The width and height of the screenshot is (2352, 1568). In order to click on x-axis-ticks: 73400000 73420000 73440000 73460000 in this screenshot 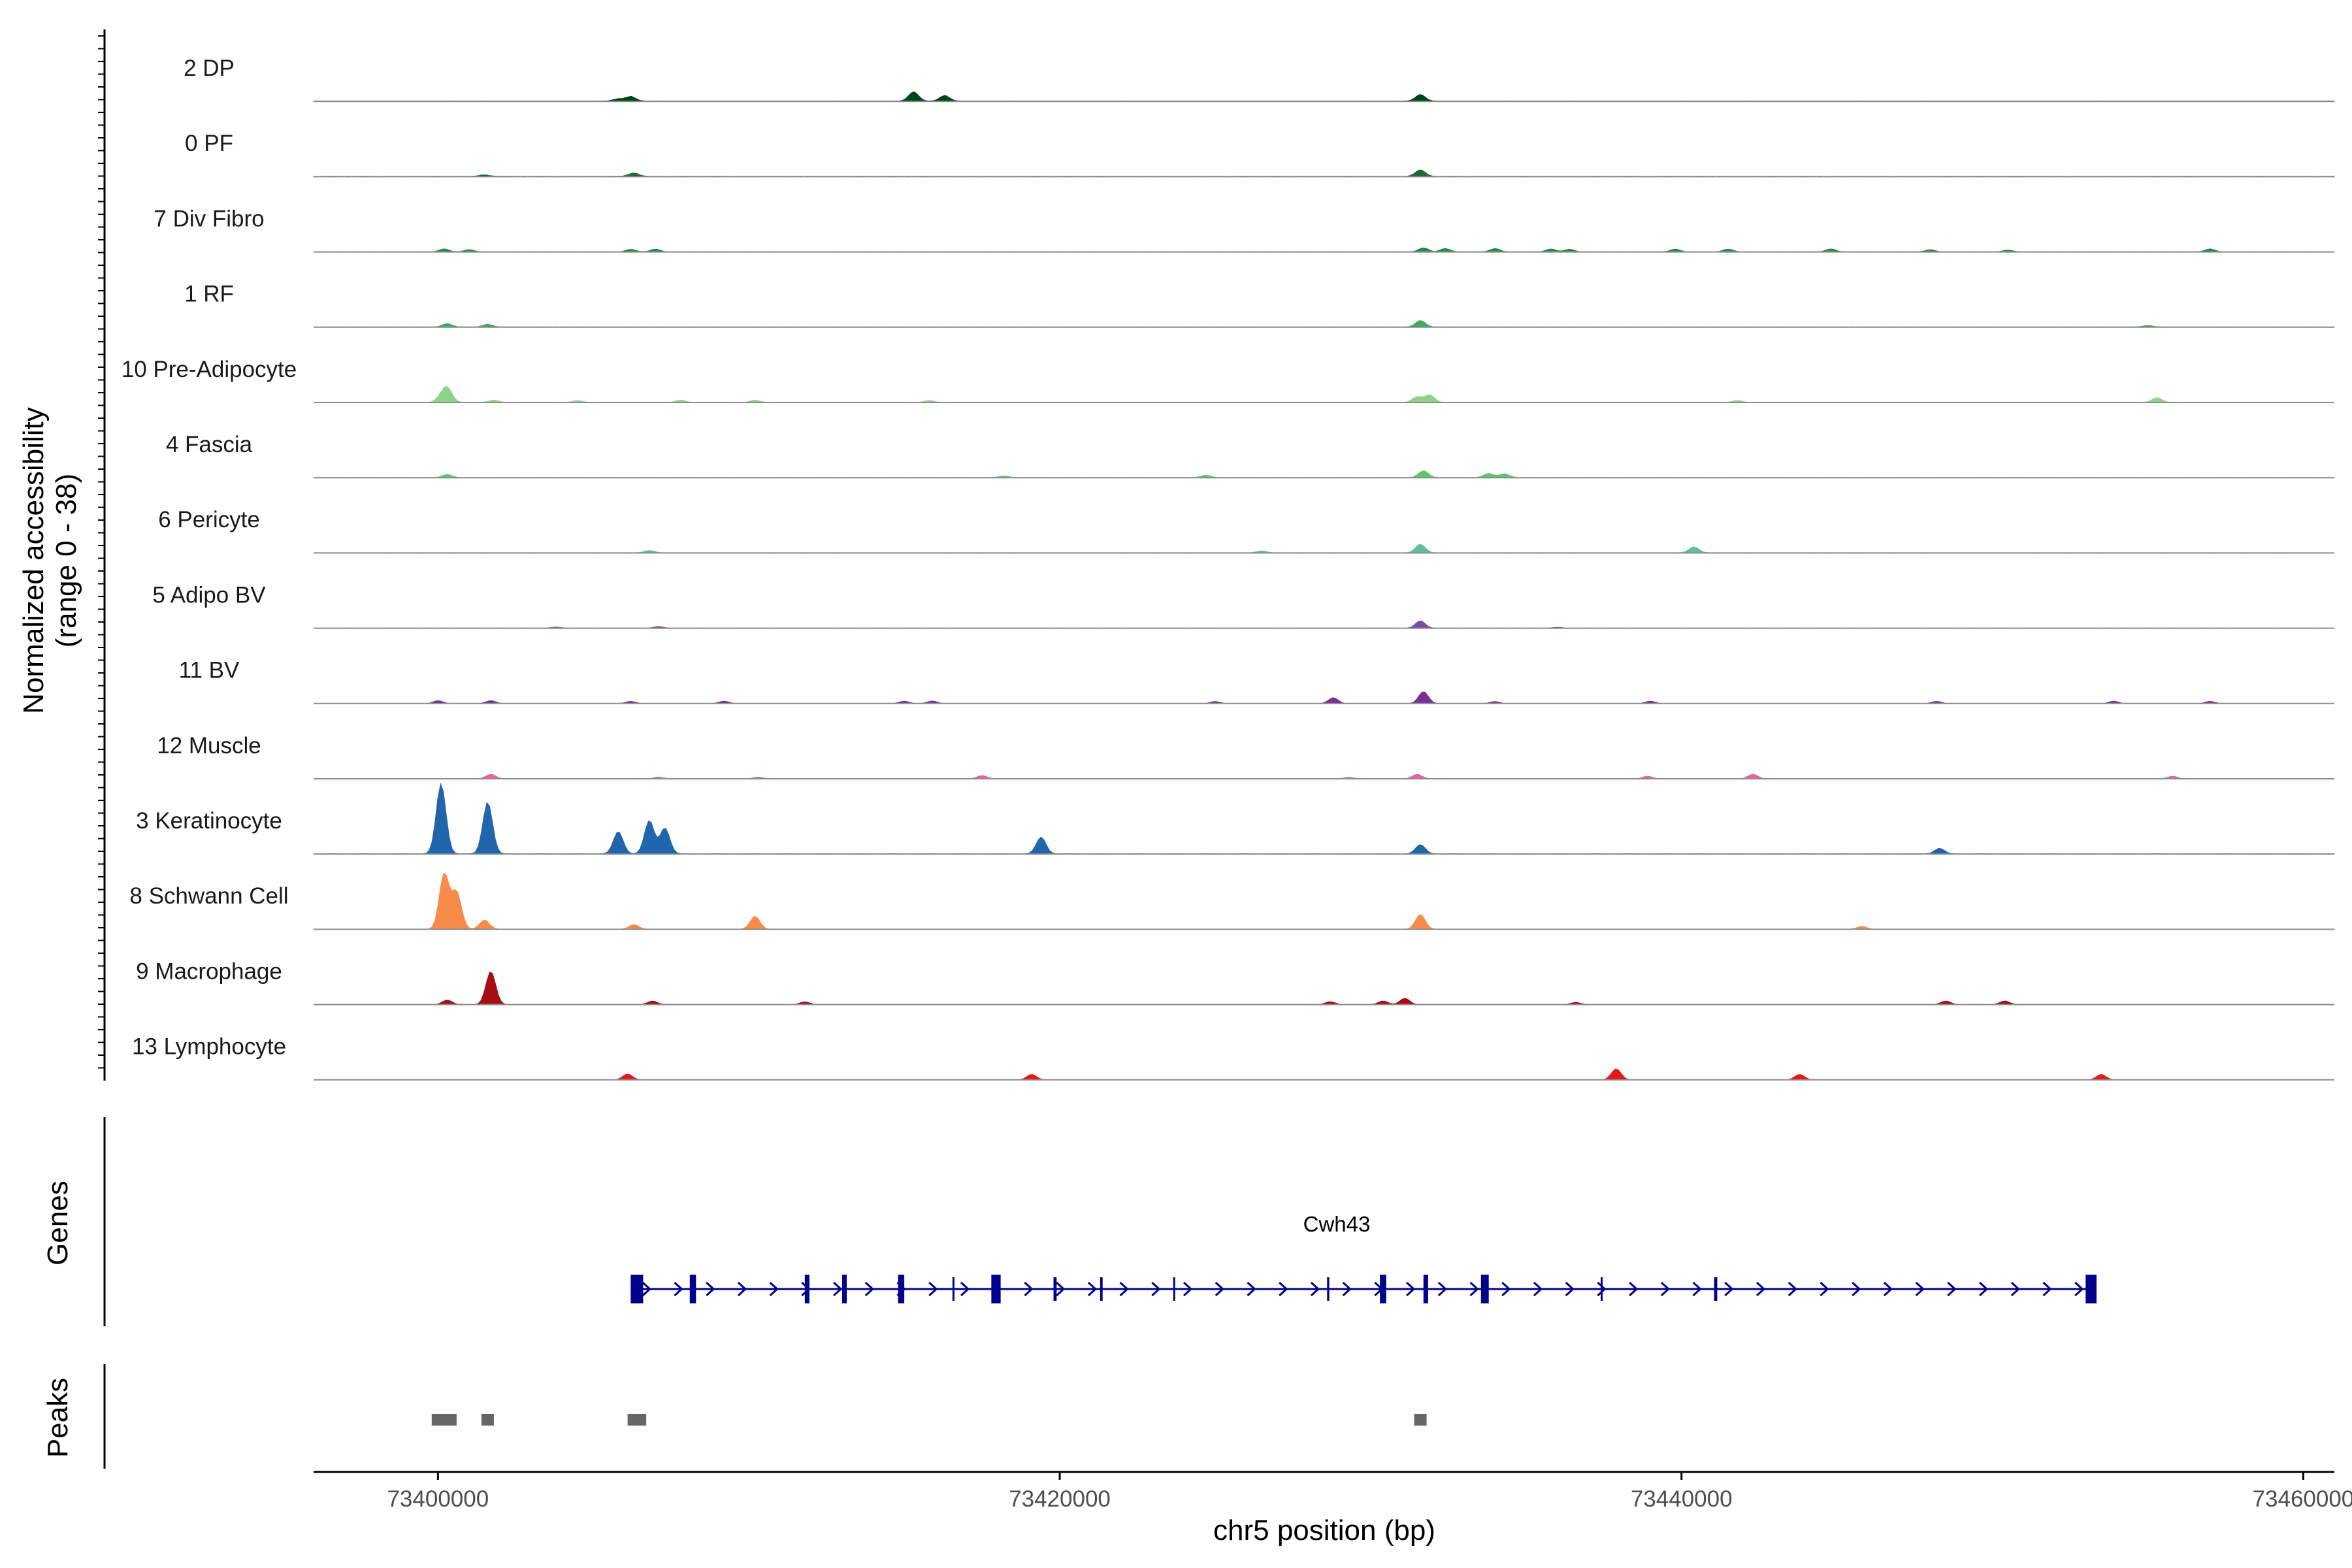, I will do `click(1369, 1492)`.